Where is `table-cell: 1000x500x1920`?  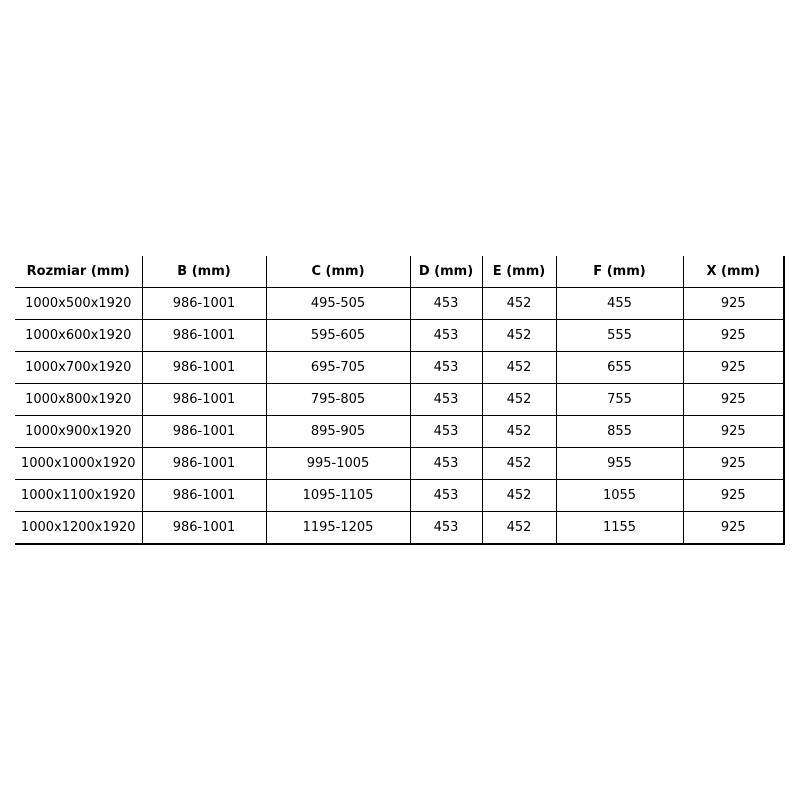
table-cell: 1000x500x1920 is located at coordinates (78, 303).